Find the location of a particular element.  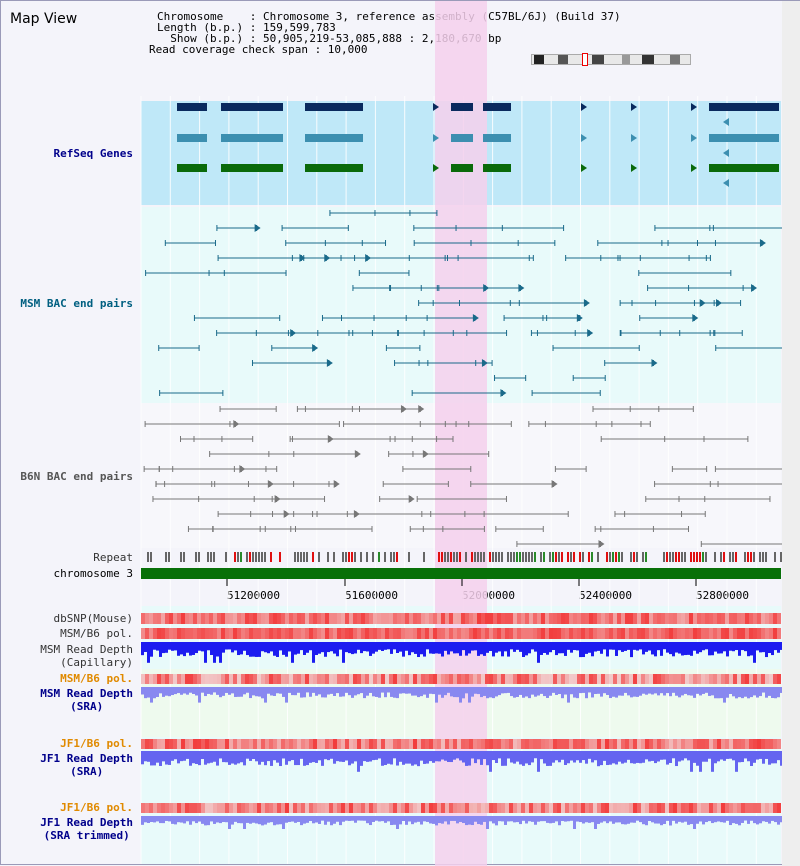

track-label-chromosome: chromosome 3 is located at coordinates (93, 573).